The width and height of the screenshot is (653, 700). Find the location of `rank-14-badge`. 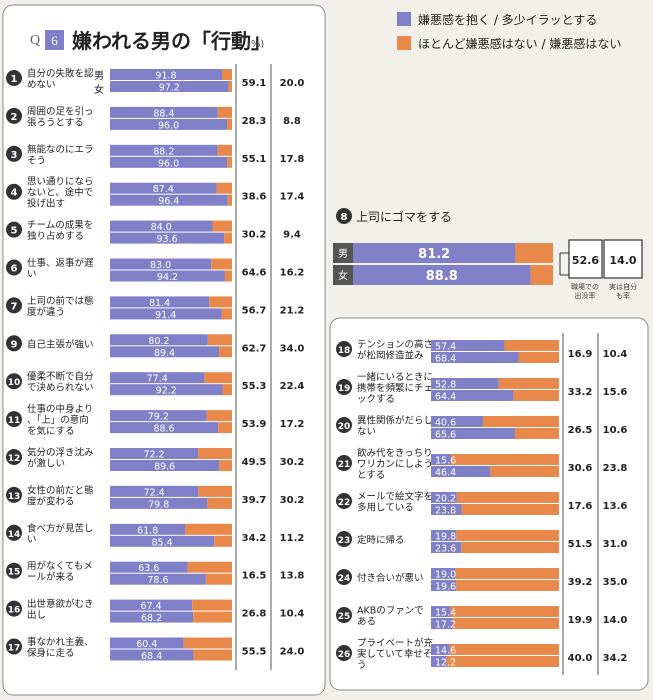

rank-14-badge is located at coordinates (14, 532).